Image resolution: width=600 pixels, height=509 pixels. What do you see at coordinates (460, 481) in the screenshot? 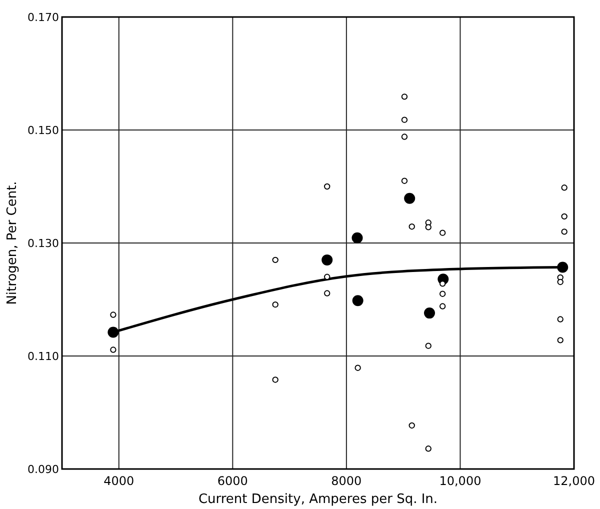
I see `x-tick-label: 10,000` at bounding box center [460, 481].